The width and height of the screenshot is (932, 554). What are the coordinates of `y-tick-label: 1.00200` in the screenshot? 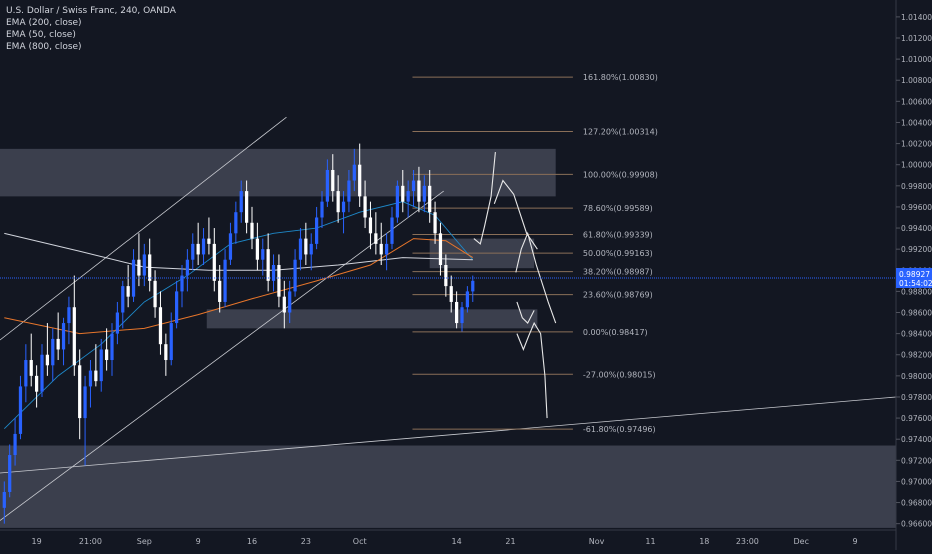 It's located at (916, 144).